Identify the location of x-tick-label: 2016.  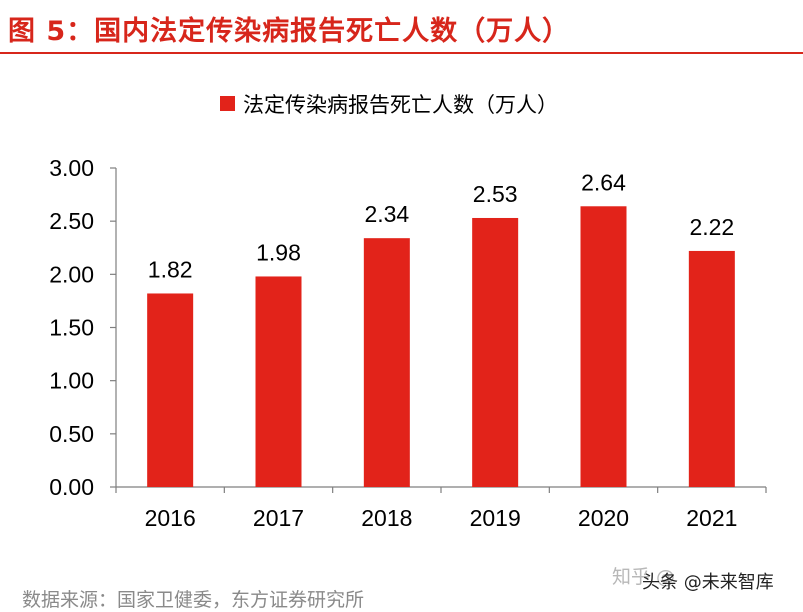
(170, 518).